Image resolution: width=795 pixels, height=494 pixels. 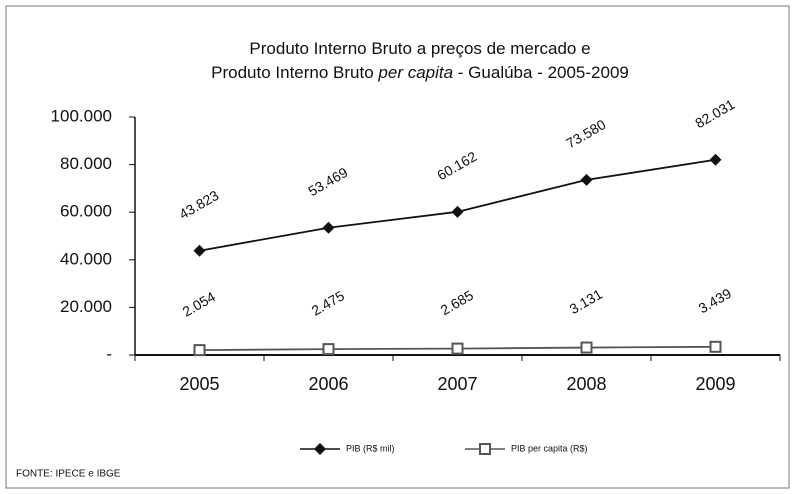 I want to click on x-tick-label: 2008, so click(x=586, y=384).